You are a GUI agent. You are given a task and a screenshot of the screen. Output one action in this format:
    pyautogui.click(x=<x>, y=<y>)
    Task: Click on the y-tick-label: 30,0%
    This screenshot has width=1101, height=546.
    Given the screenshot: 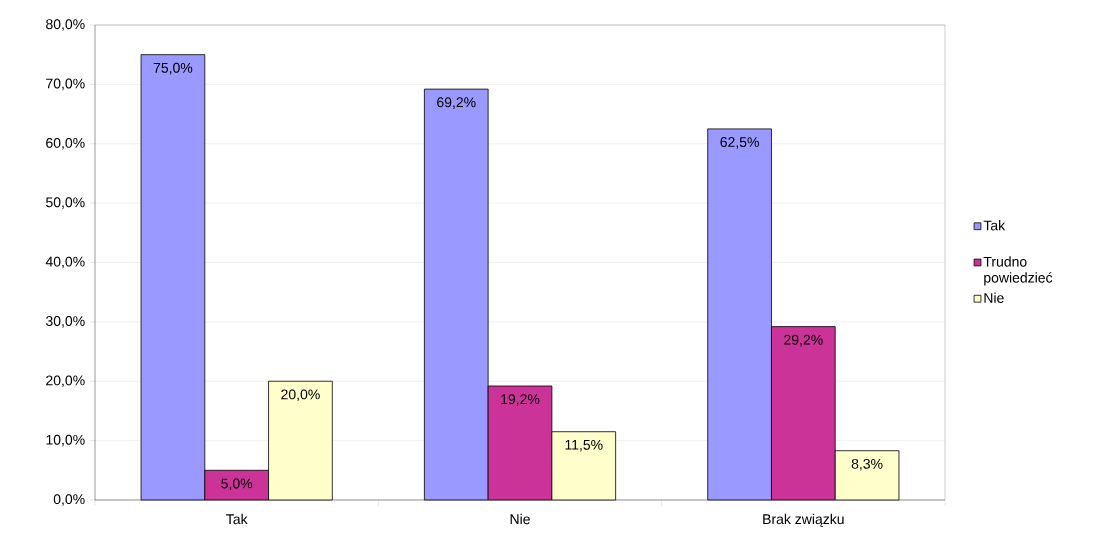 What is the action you would take?
    pyautogui.click(x=65, y=322)
    